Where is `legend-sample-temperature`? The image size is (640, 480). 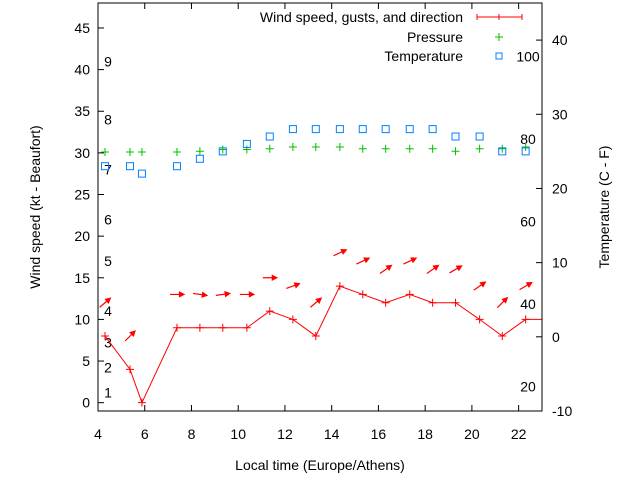
legend-sample-temperature is located at coordinates (499, 56).